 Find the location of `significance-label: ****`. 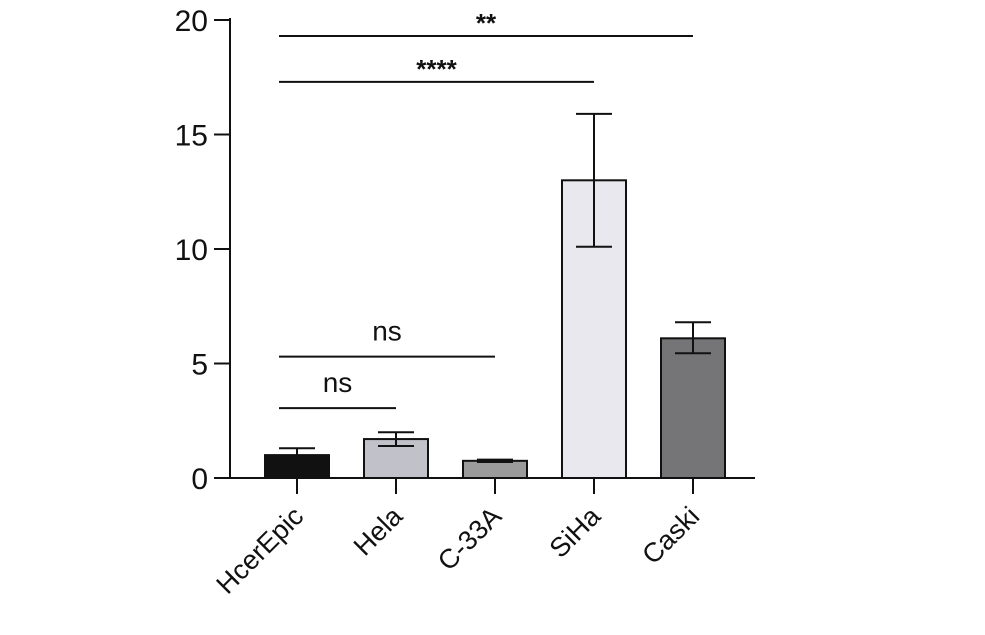

significance-label: **** is located at coordinates (436, 69).